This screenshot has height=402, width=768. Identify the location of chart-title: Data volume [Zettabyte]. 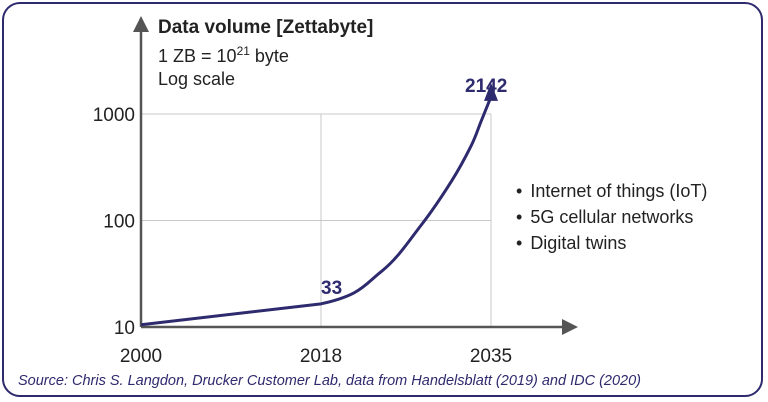
(266, 27).